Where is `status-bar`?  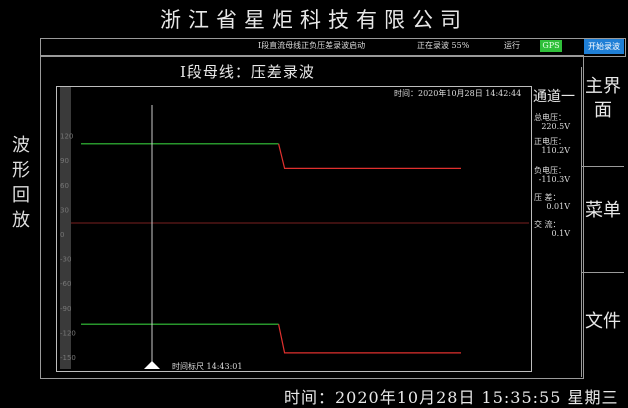 status-bar is located at coordinates (333, 47).